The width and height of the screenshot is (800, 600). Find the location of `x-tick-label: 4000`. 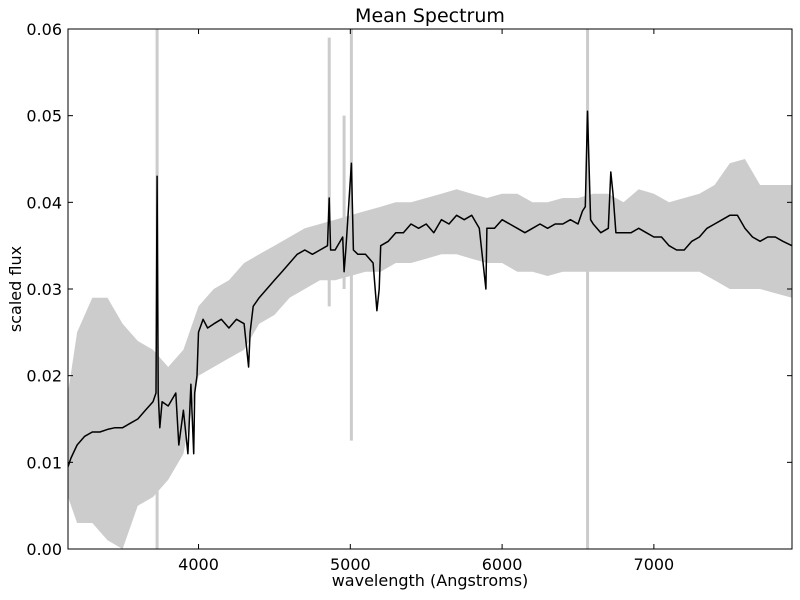

x-tick-label: 4000 is located at coordinates (198, 564).